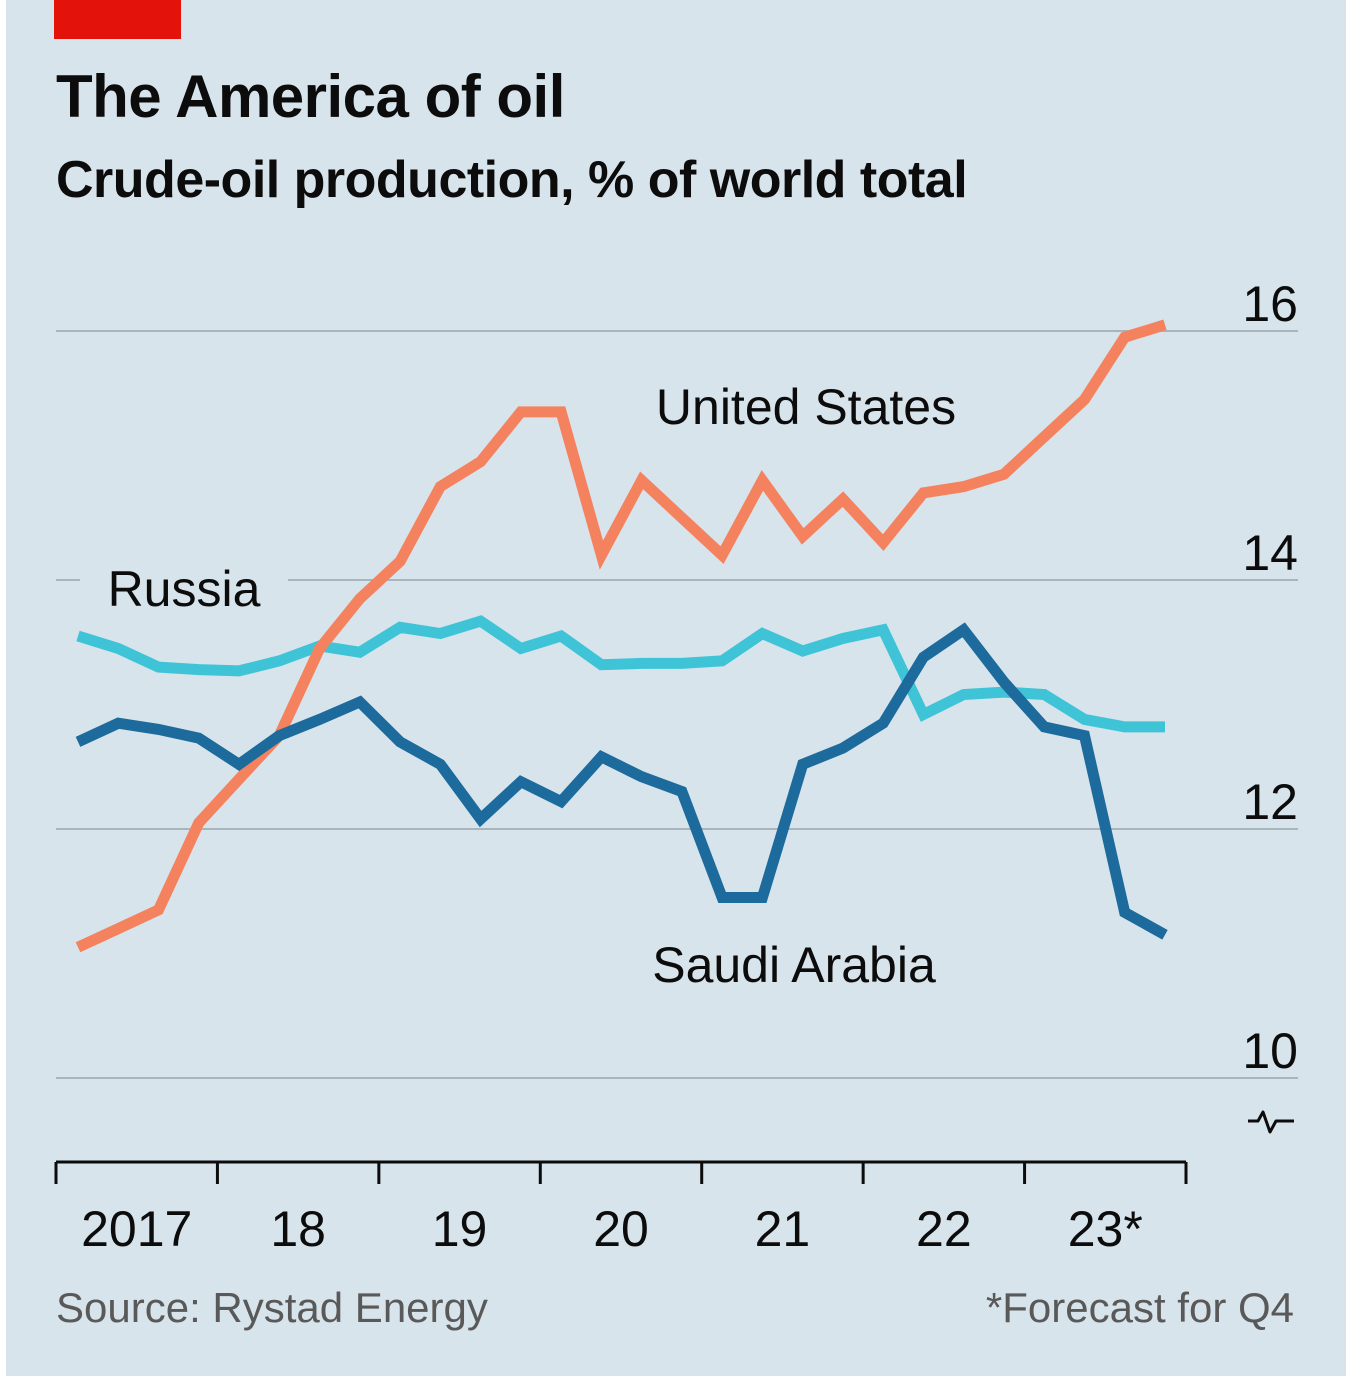  Describe the element at coordinates (806, 407) in the screenshot. I see `series-label-united-states: United States` at that location.